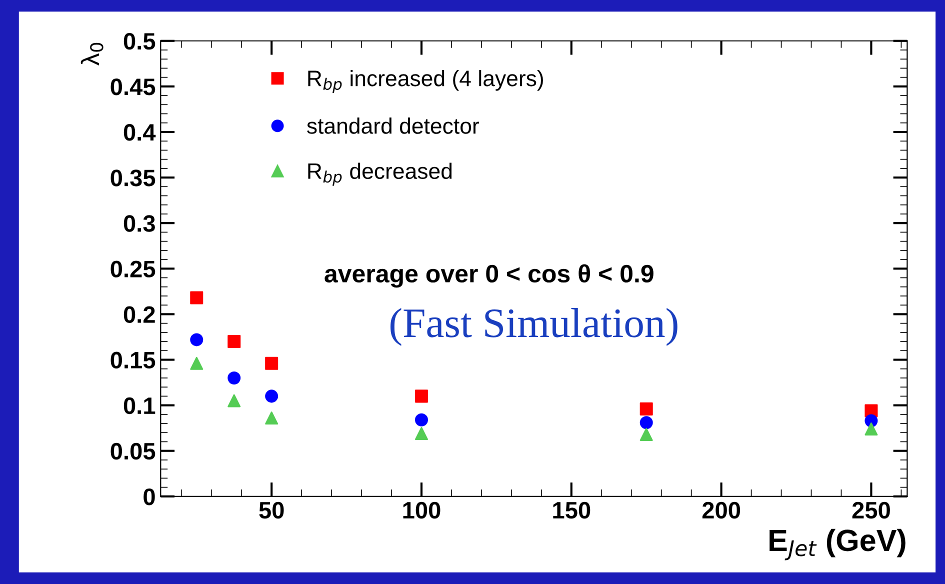 Image resolution: width=945 pixels, height=584 pixels. I want to click on legend-label: R$_{bp}$ increased (4 layers), so click(425, 81).